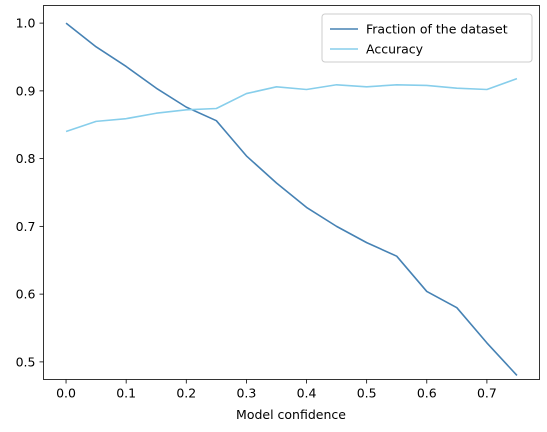 The image size is (547, 432). I want to click on x-tick-label: 0.7, so click(487, 393).